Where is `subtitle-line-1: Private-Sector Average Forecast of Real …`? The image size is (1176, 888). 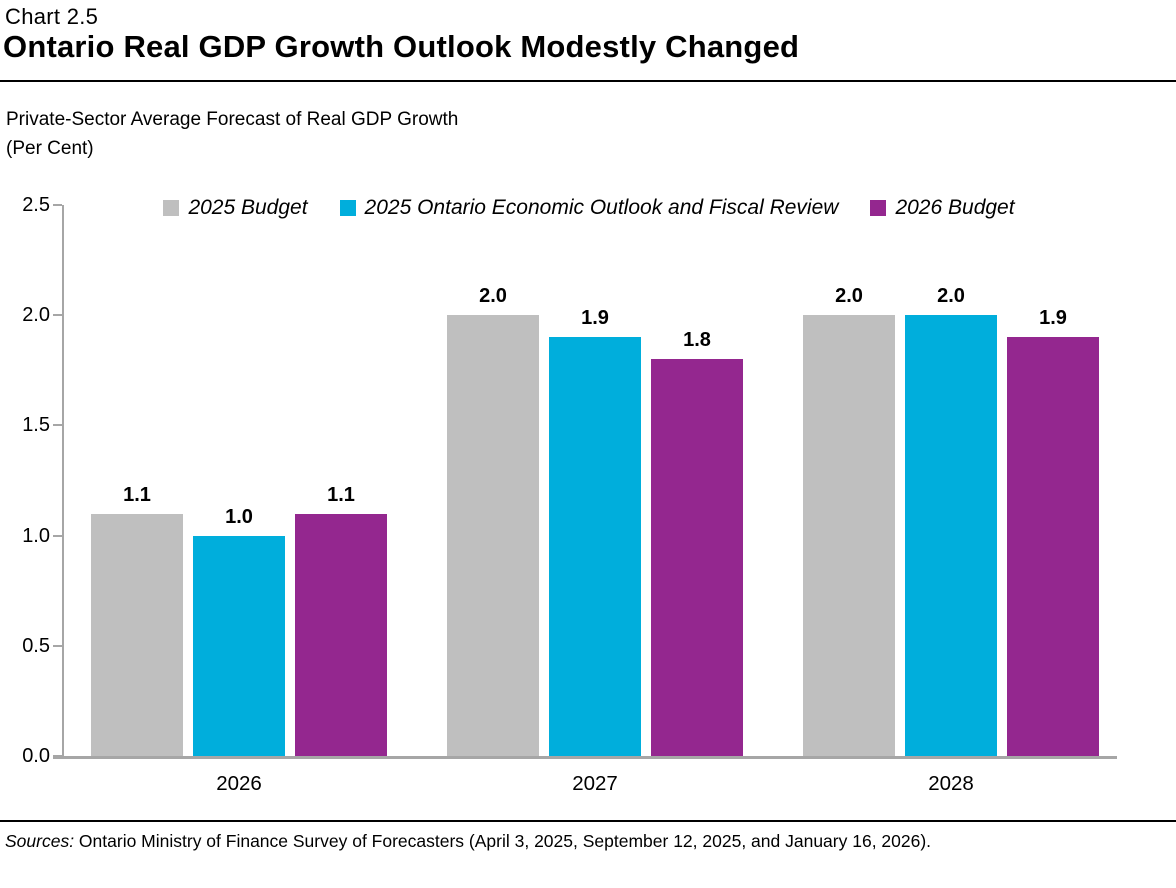
subtitle-line-1: Private-Sector Average Forecast of Real … is located at coordinates (232, 119).